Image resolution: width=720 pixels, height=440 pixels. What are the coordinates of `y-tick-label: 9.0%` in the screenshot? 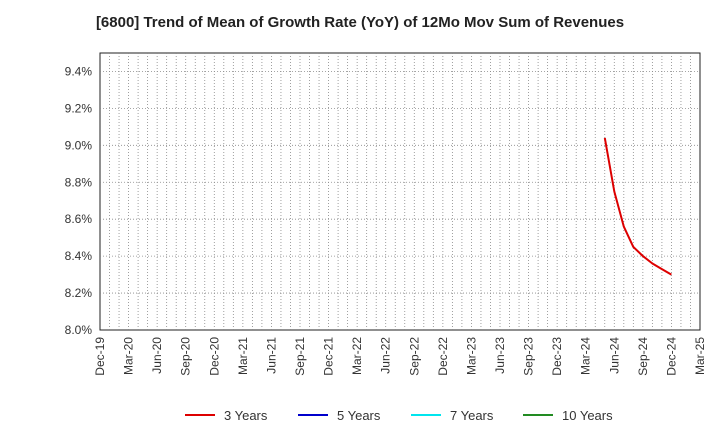 It's located at (79, 145).